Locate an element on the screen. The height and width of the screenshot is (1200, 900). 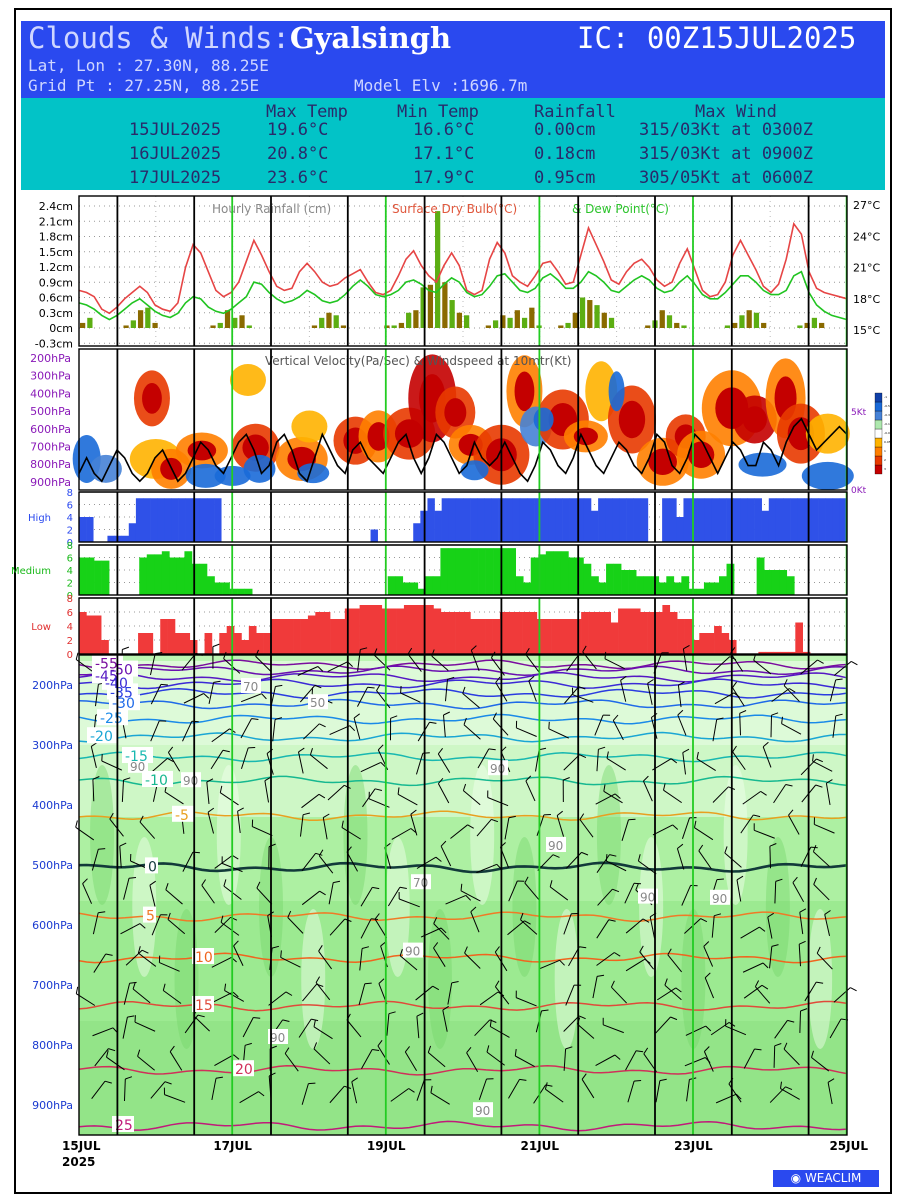
cloud-y-tick-label: 6 is located at coordinates (70, 613).